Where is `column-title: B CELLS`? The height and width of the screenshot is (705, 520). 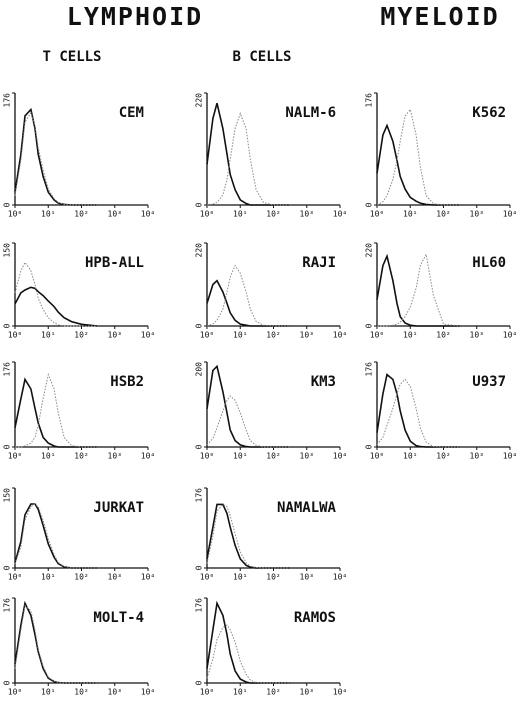
column-title: B CELLS is located at coordinates (261, 57).